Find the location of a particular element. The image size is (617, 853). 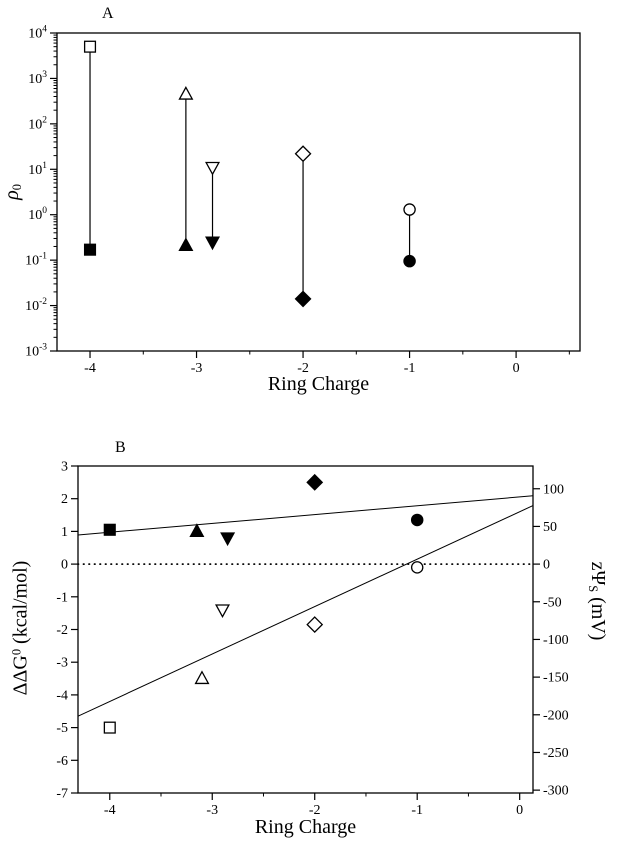

panel-b-x-tick-label: -2 is located at coordinates (315, 810).